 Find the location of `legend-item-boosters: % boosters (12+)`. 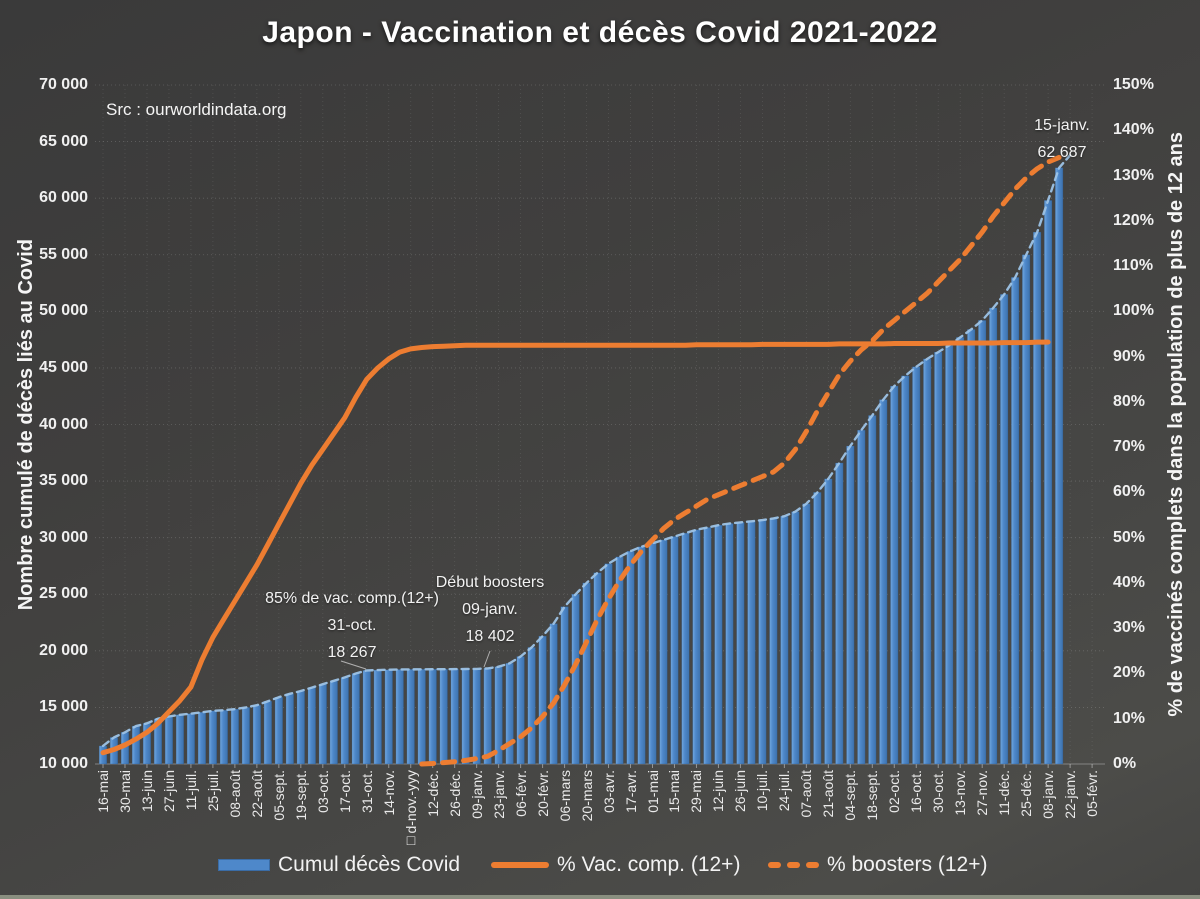

legend-item-boosters: % boosters (12+) is located at coordinates (878, 865).